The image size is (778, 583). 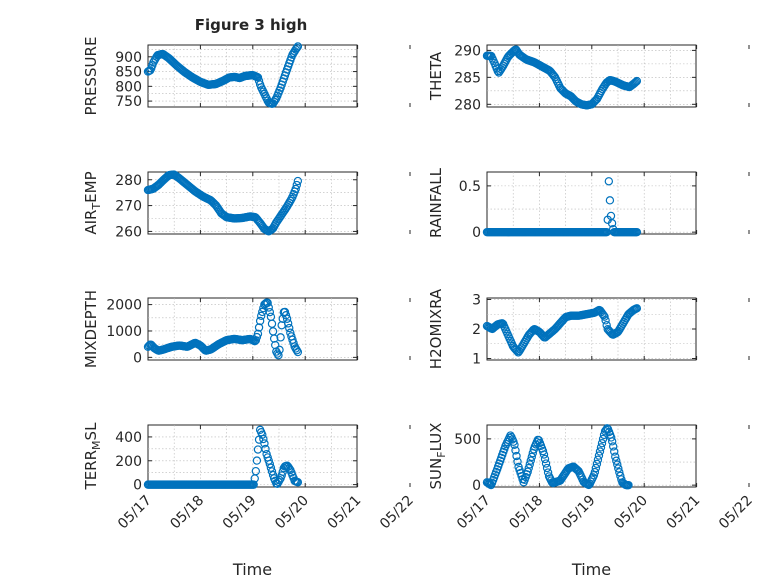 What do you see at coordinates (91, 222) in the screenshot?
I see `y-axis-label-part: AIR` at bounding box center [91, 222].